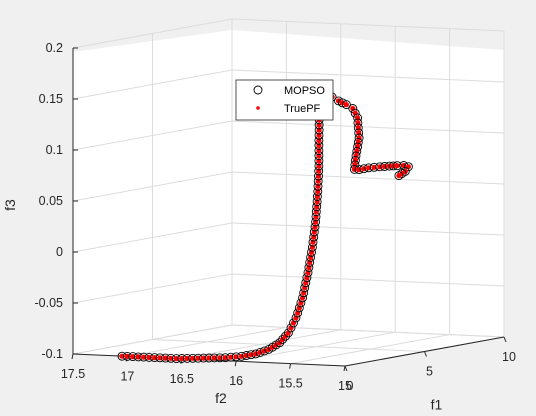  What do you see at coordinates (290, 384) in the screenshot?
I see `f2-tick-label: 15.5` at bounding box center [290, 384].